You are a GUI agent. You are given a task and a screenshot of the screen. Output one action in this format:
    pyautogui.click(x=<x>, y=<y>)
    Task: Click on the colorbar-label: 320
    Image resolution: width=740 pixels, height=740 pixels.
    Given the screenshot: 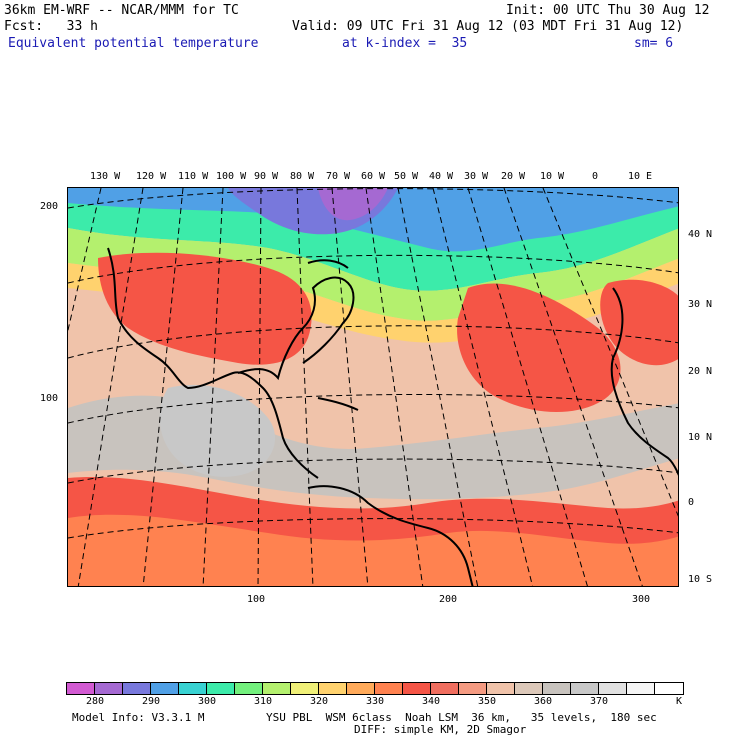 What is the action you would take?
    pyautogui.click(x=319, y=701)
    